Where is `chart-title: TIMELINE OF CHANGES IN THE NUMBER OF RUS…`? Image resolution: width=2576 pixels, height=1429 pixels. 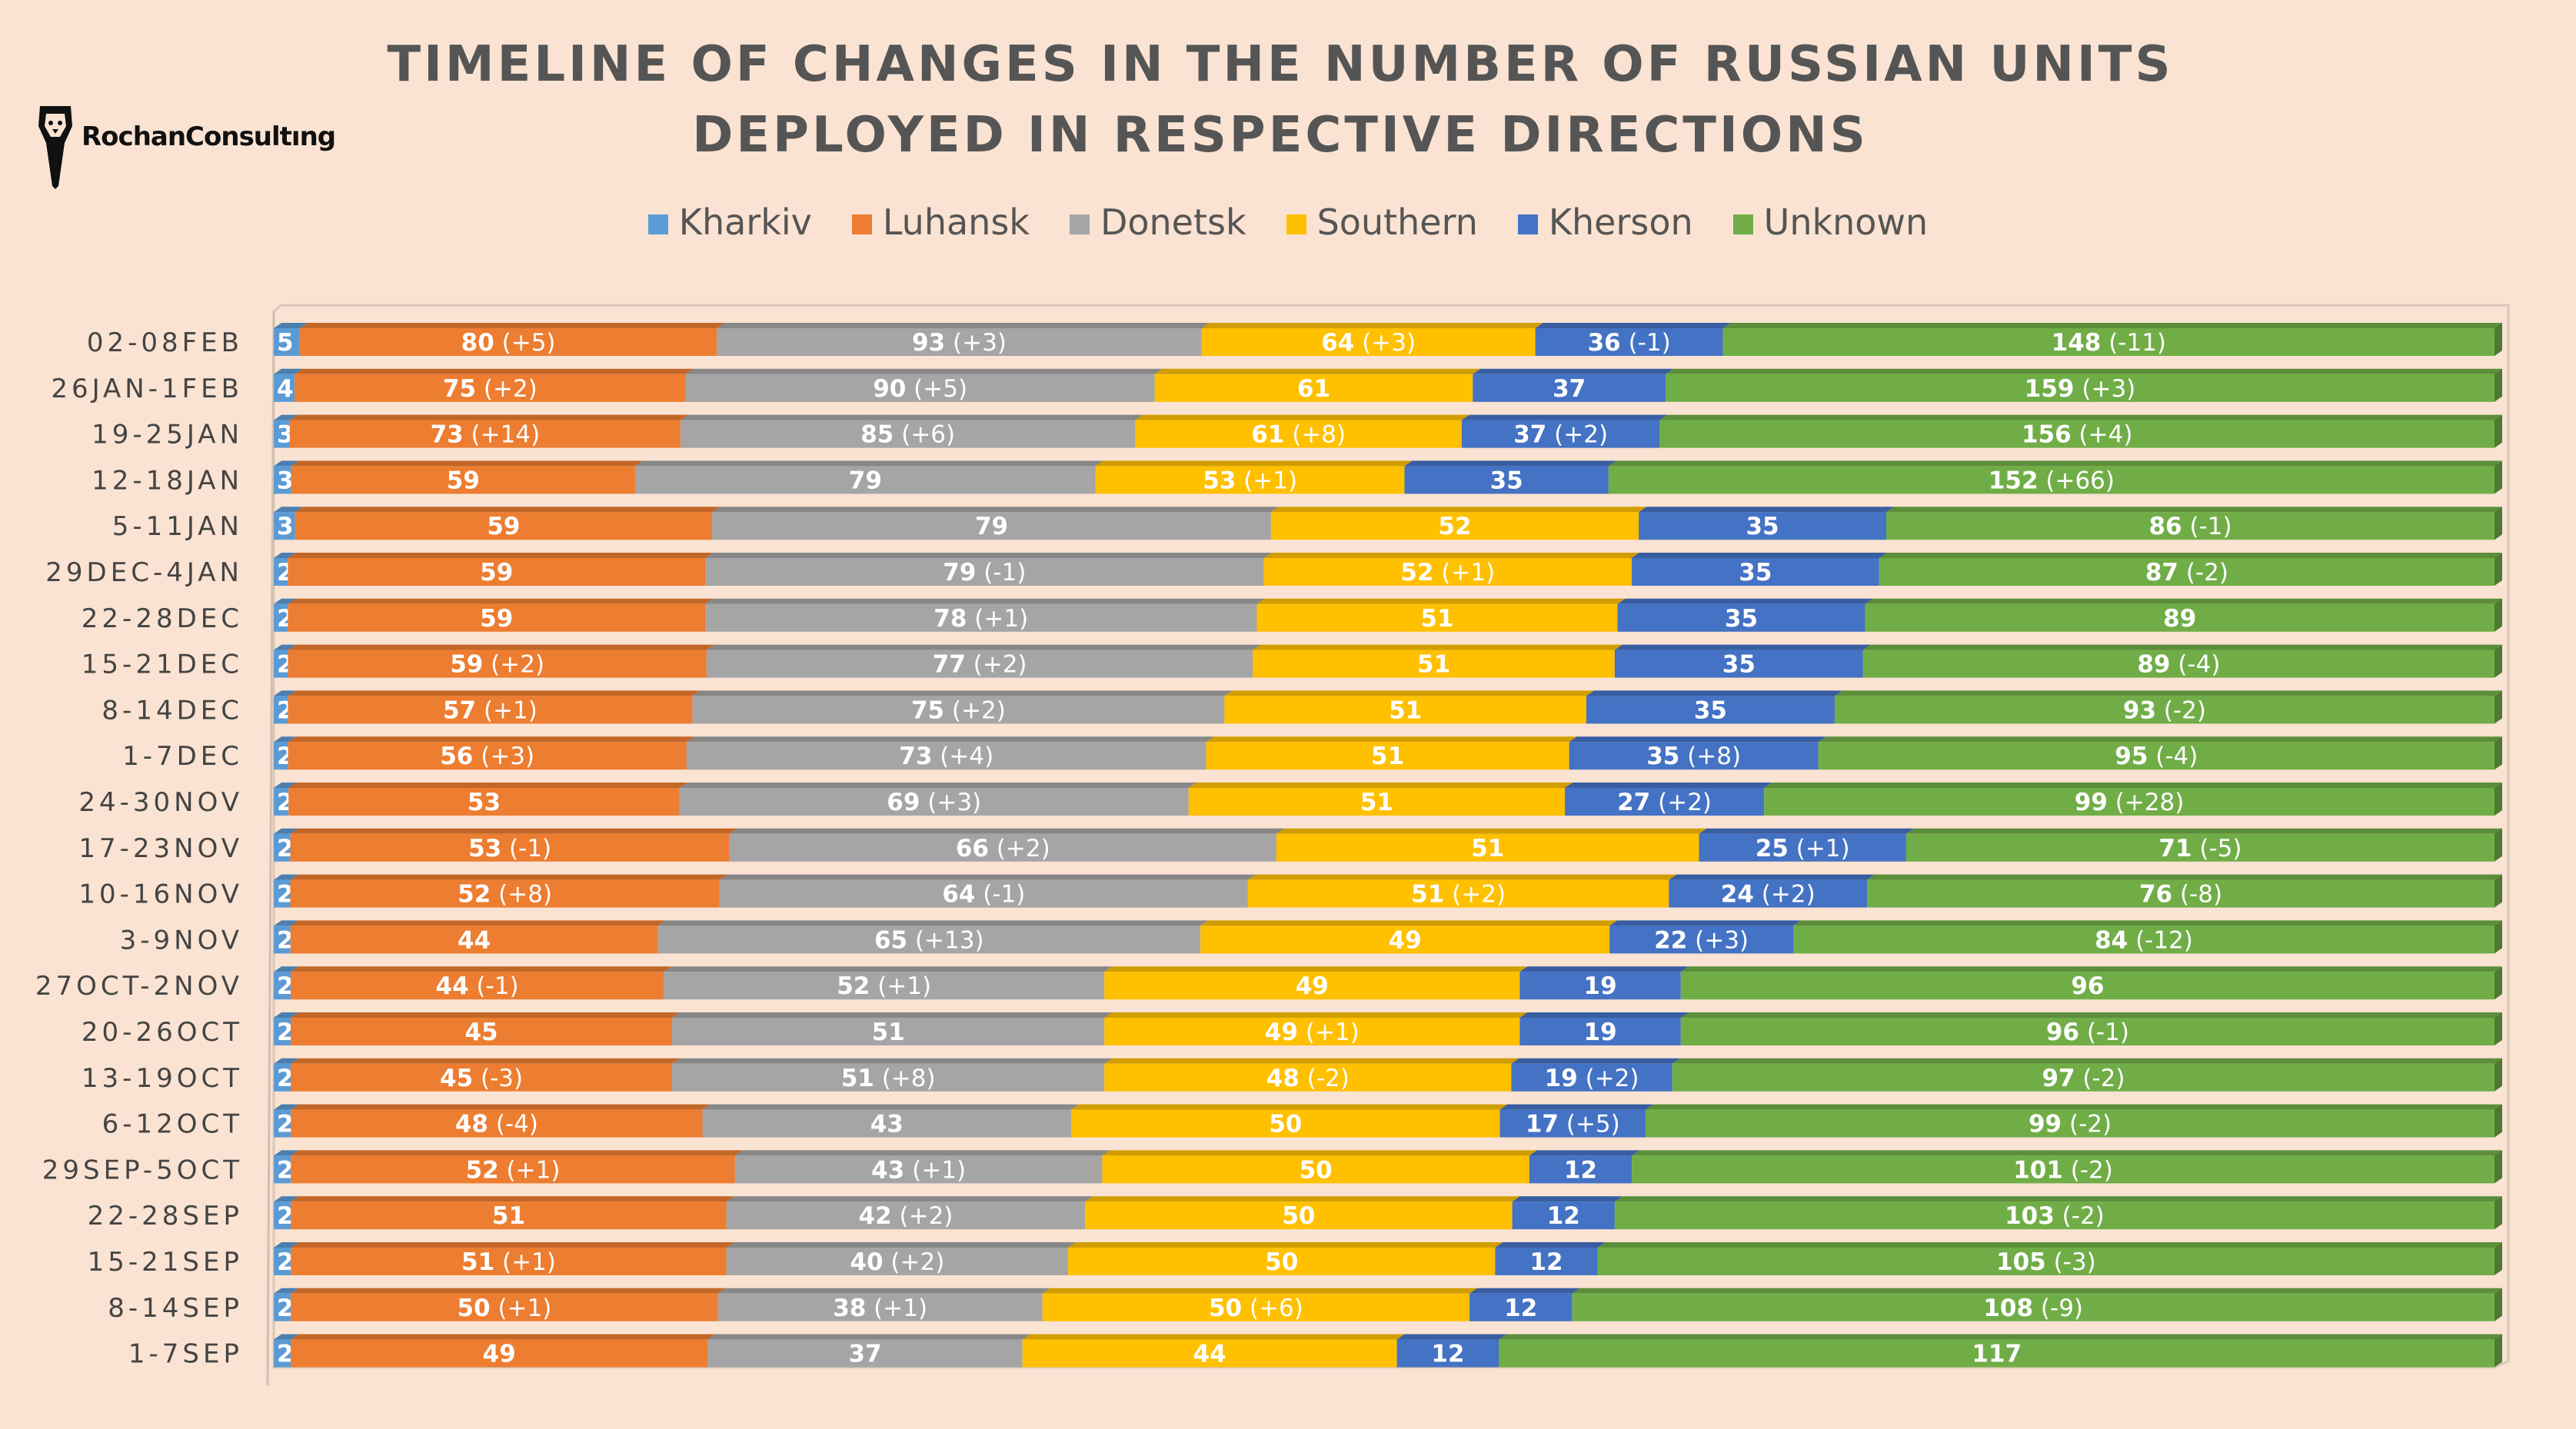 chart-title: TIMELINE OF CHANGES IN THE NUMBER OF RUS… is located at coordinates (1281, 100).